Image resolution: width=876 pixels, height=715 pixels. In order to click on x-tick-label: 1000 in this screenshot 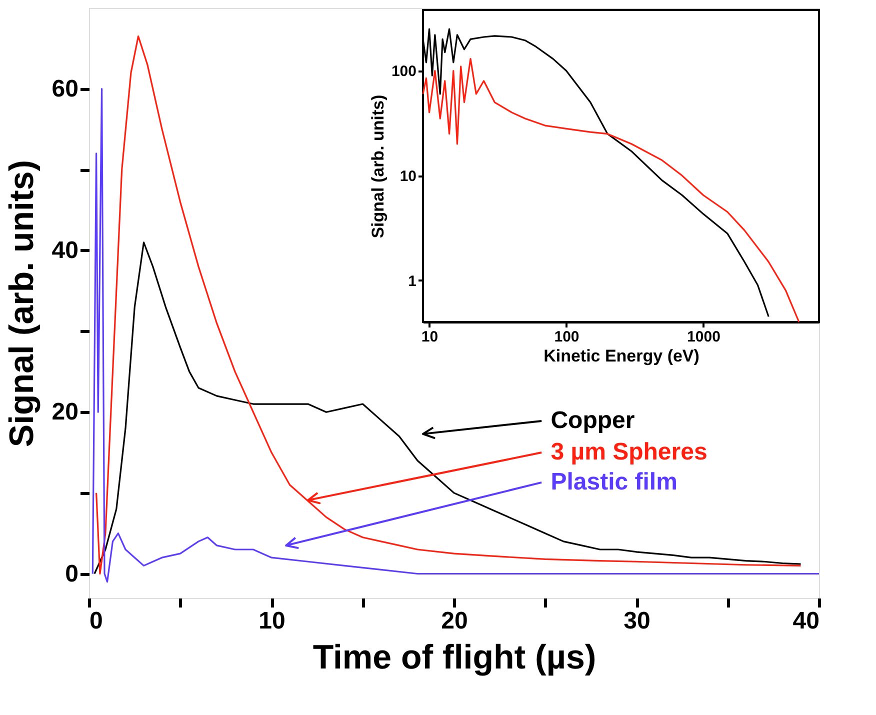, I will do `click(703, 337)`.